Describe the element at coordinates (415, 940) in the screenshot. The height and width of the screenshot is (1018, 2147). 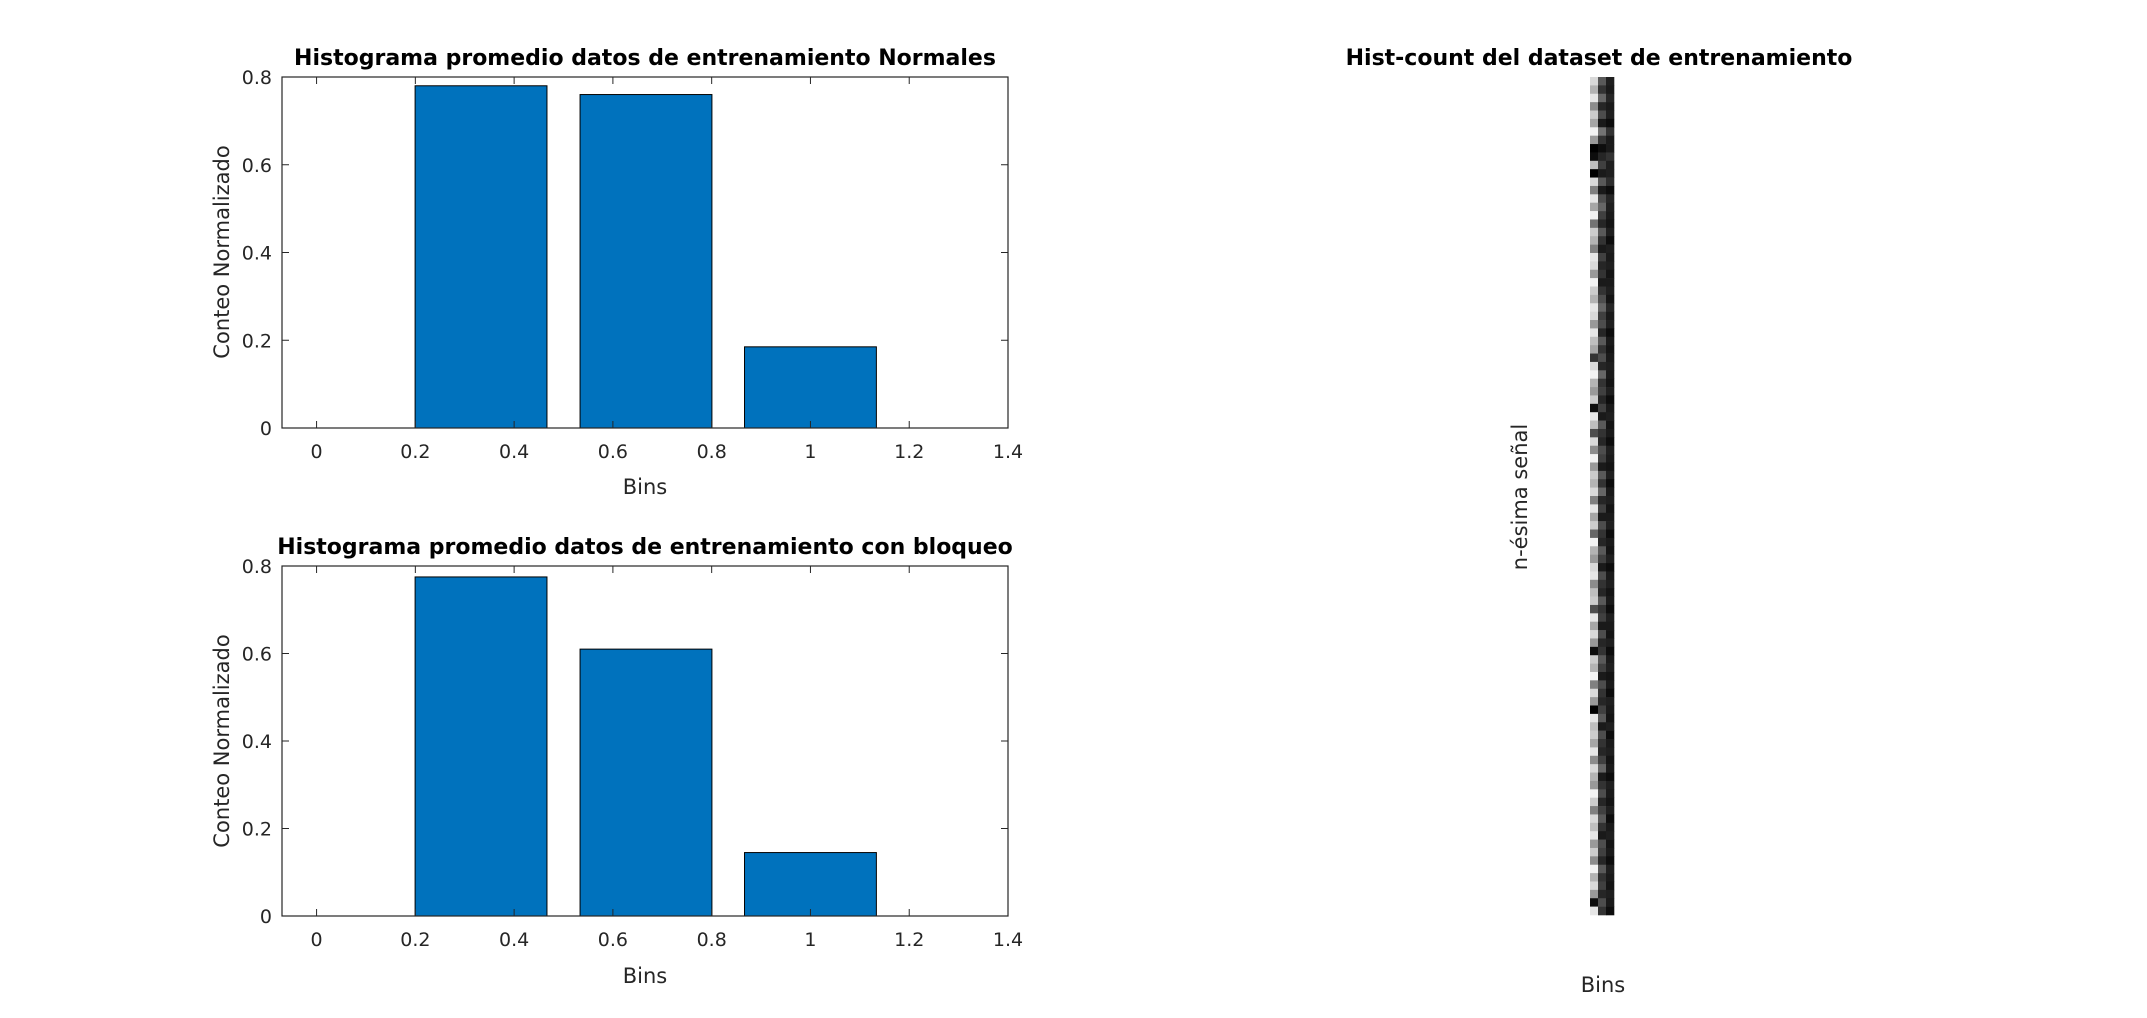
I see `histogram-bloqueo-xtick-label: 0.2` at that location.